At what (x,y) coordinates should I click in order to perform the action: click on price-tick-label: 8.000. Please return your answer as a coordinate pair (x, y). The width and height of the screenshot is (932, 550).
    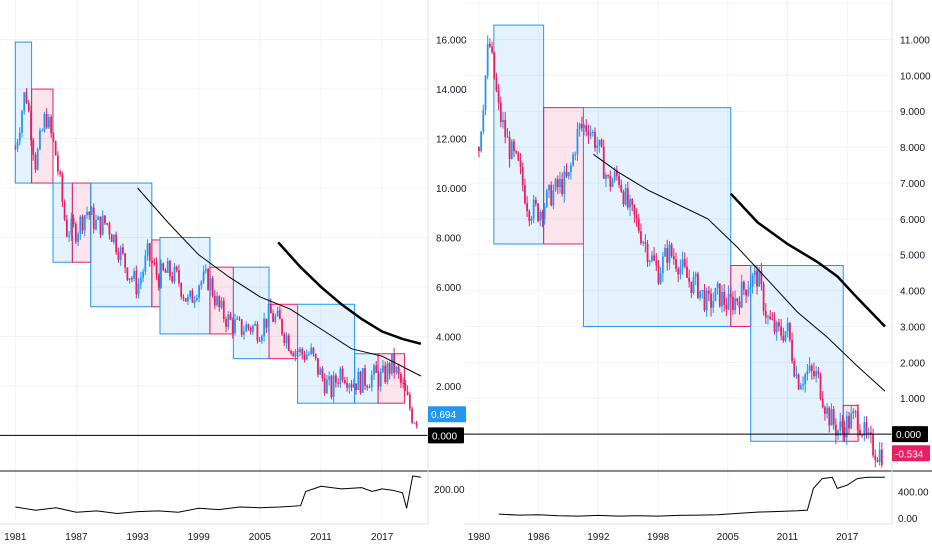
    Looking at the image, I should click on (912, 148).